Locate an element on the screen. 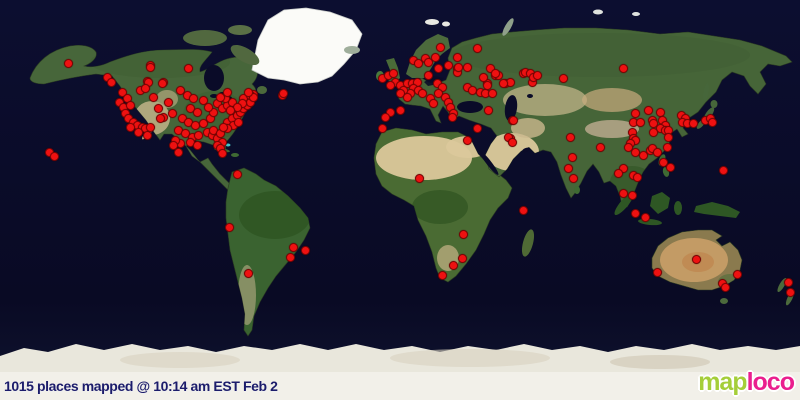  hokkaido is located at coordinates (714, 104).